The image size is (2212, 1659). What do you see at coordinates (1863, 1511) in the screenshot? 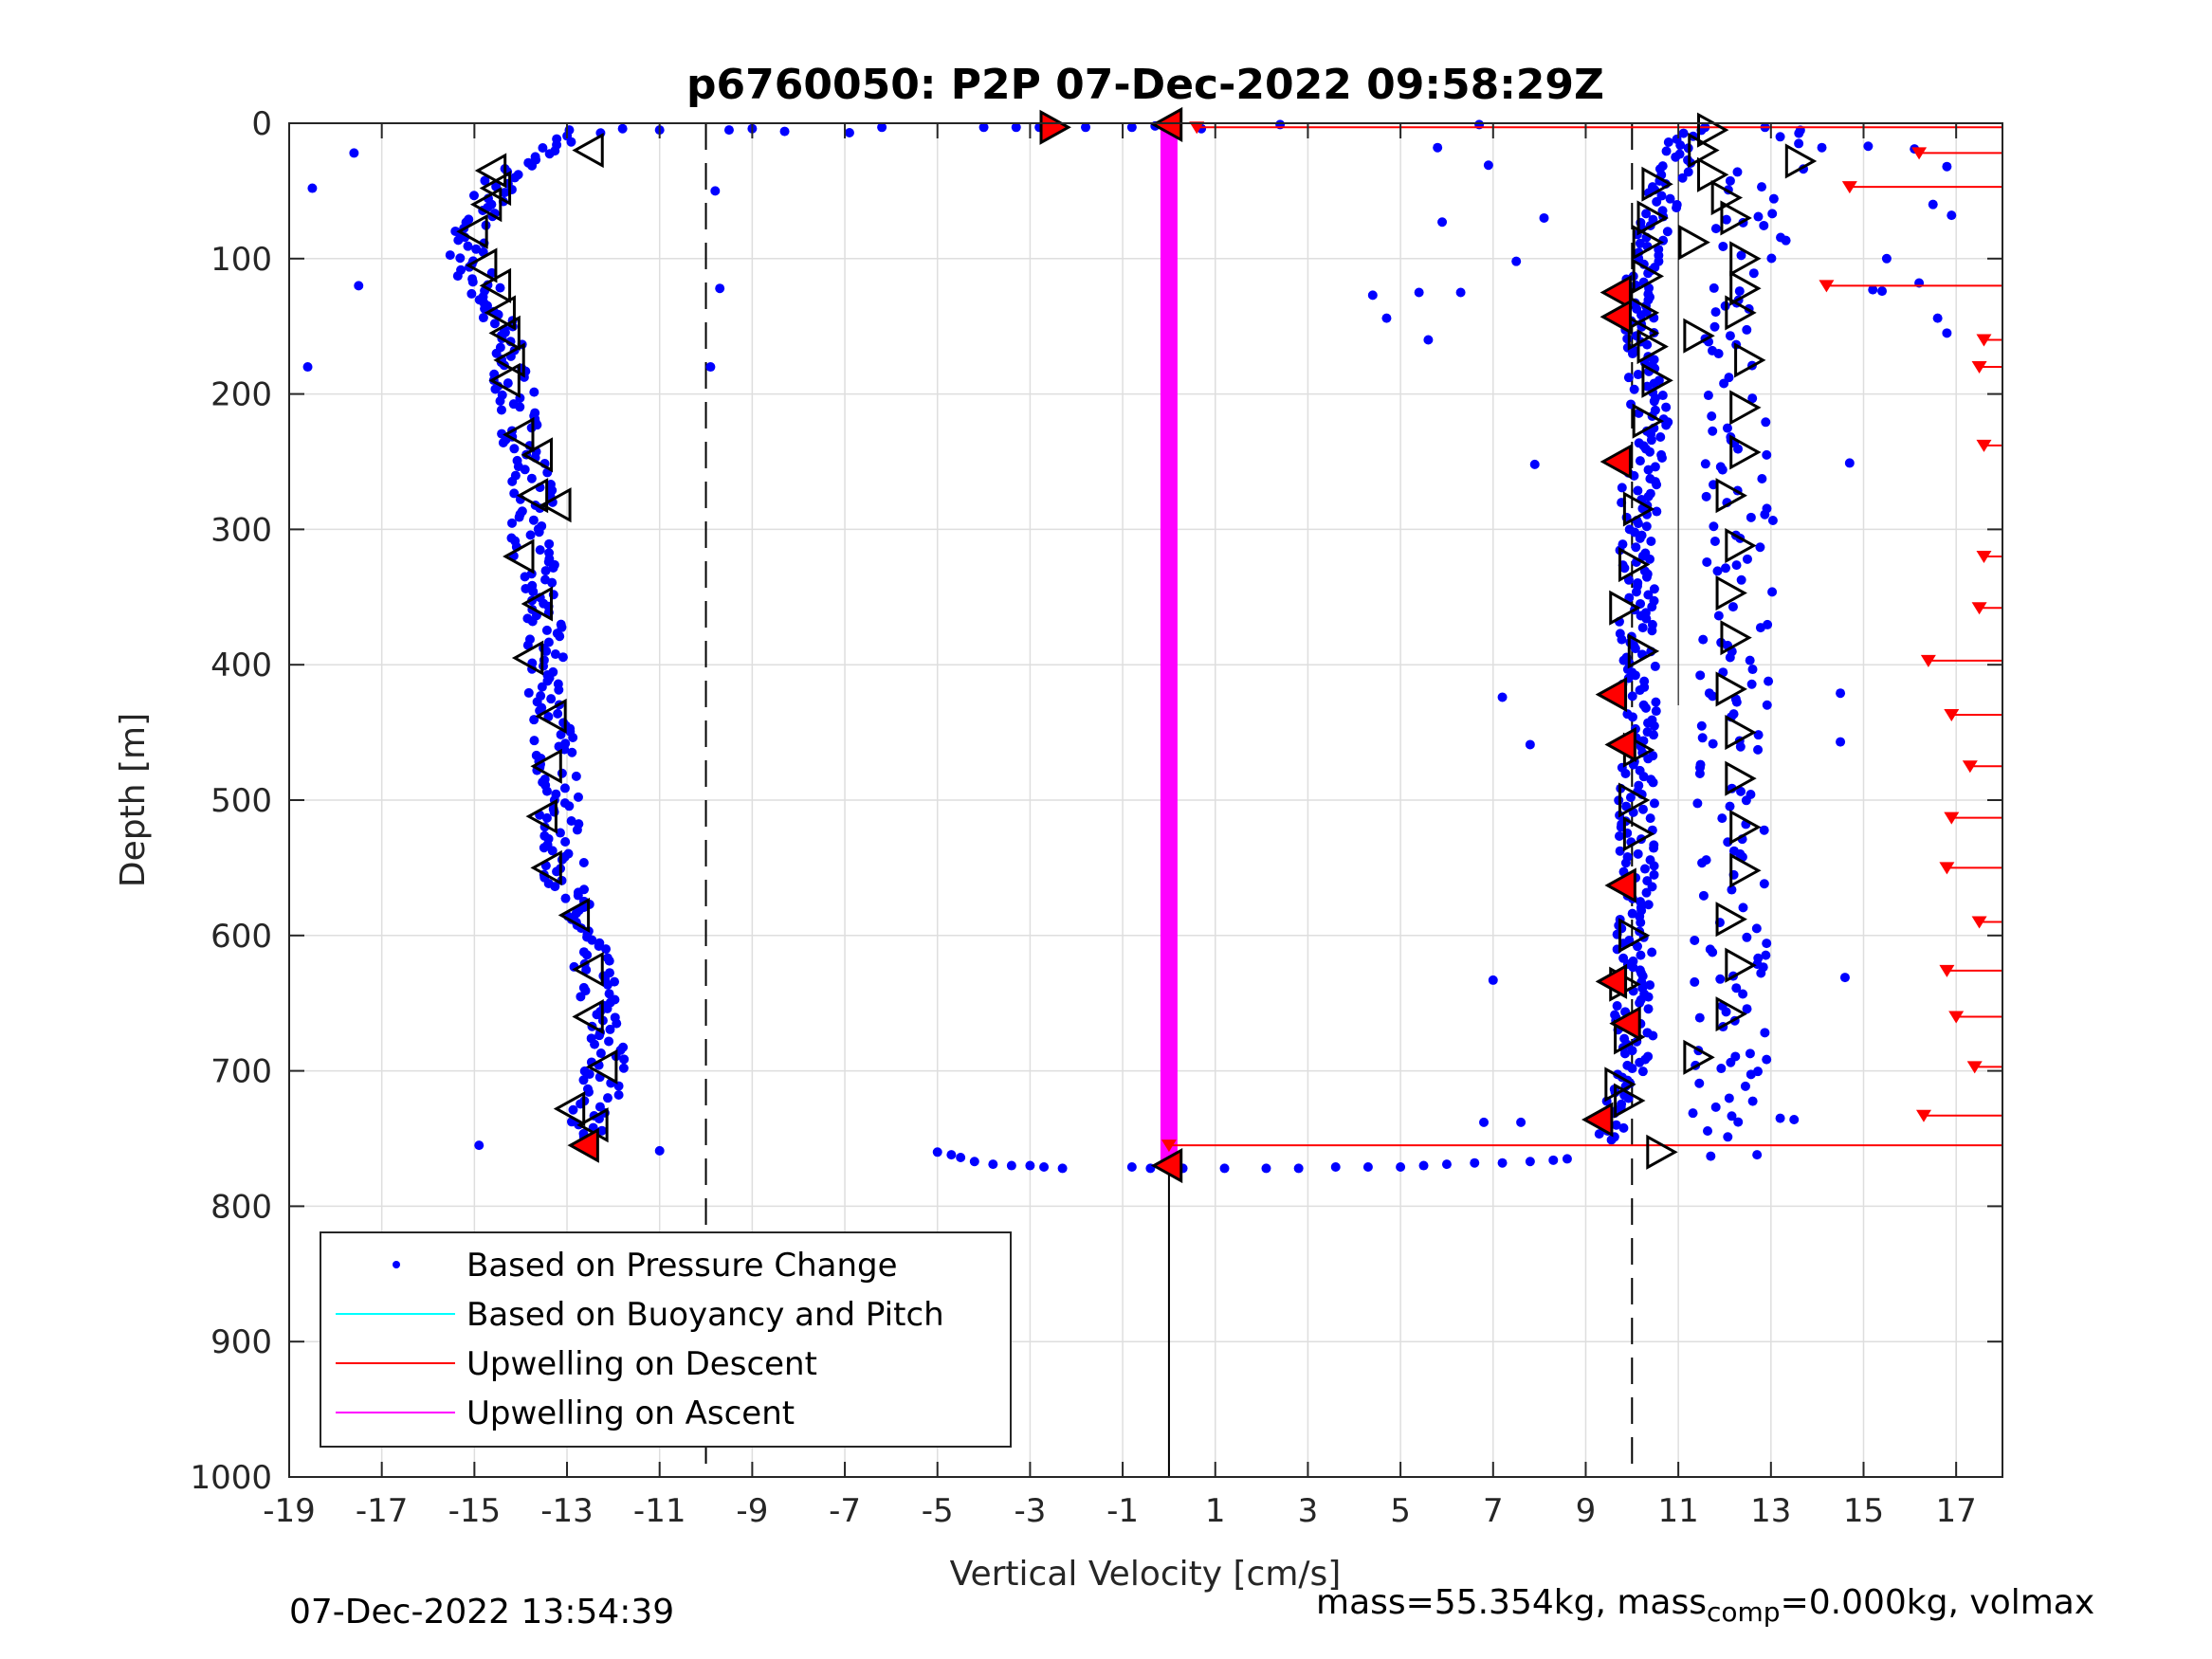
I see `x-tick-label: 15` at bounding box center [1863, 1511].